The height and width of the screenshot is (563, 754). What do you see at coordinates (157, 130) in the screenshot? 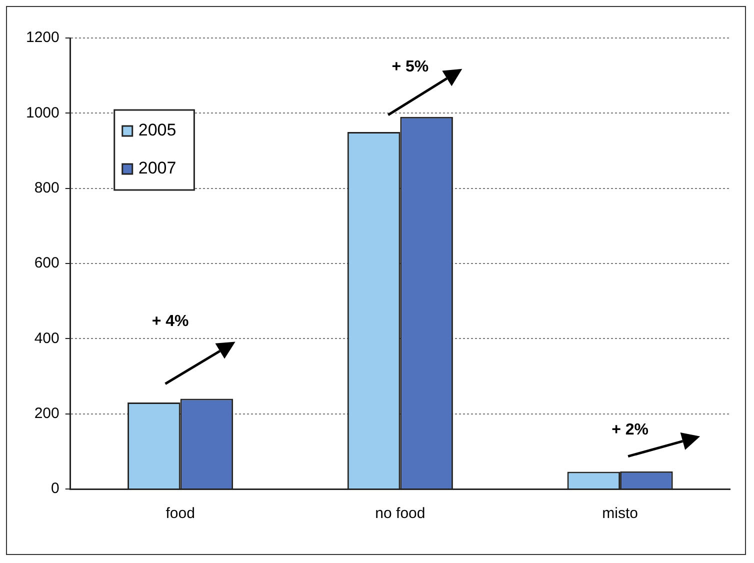
I see `legend-label: 2005` at bounding box center [157, 130].